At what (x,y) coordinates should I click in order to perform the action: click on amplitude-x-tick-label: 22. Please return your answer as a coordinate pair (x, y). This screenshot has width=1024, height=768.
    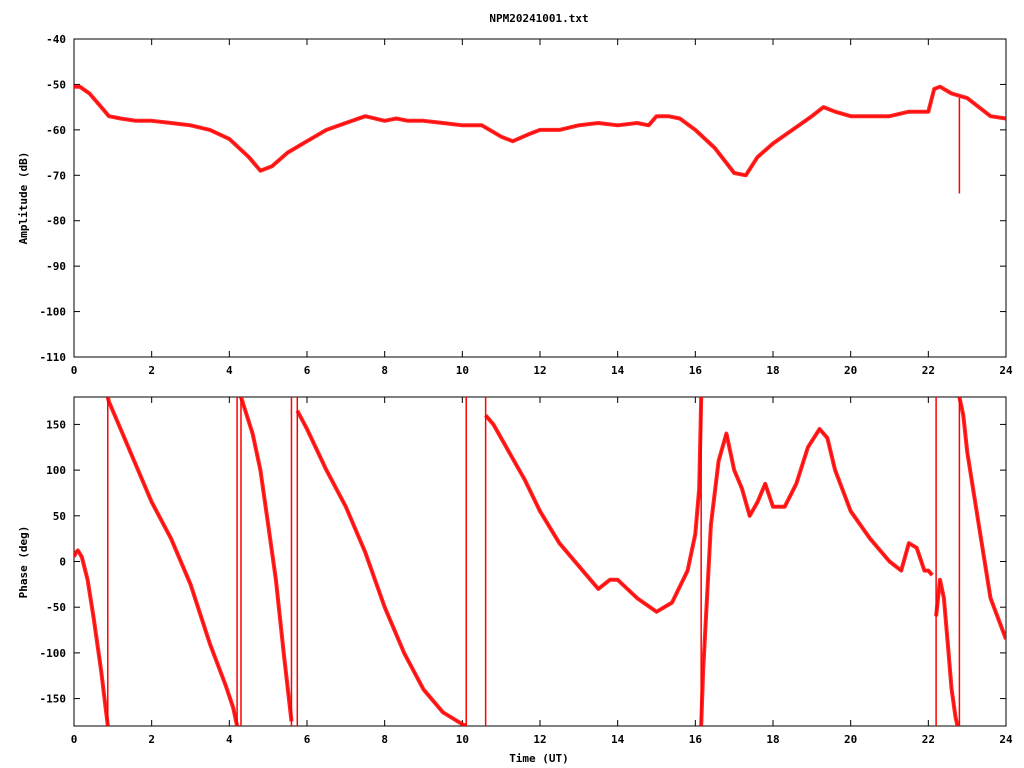
    Looking at the image, I should click on (928, 370).